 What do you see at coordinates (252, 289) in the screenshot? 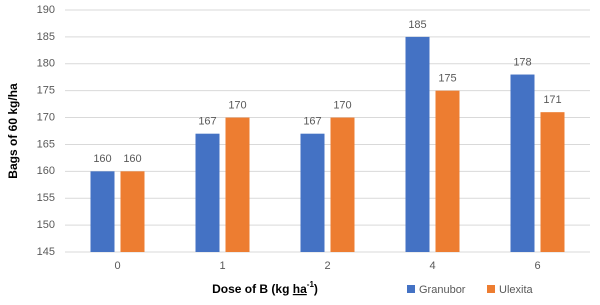
I see `x-axis-title-text: Dose of B (kg` at bounding box center [252, 289].